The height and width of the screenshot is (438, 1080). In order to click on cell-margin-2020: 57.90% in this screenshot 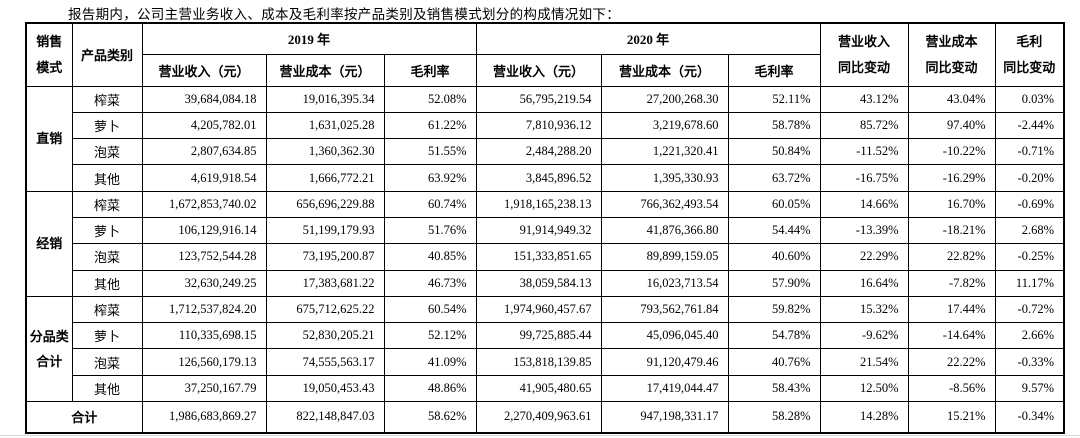, I will do `click(774, 283)`.